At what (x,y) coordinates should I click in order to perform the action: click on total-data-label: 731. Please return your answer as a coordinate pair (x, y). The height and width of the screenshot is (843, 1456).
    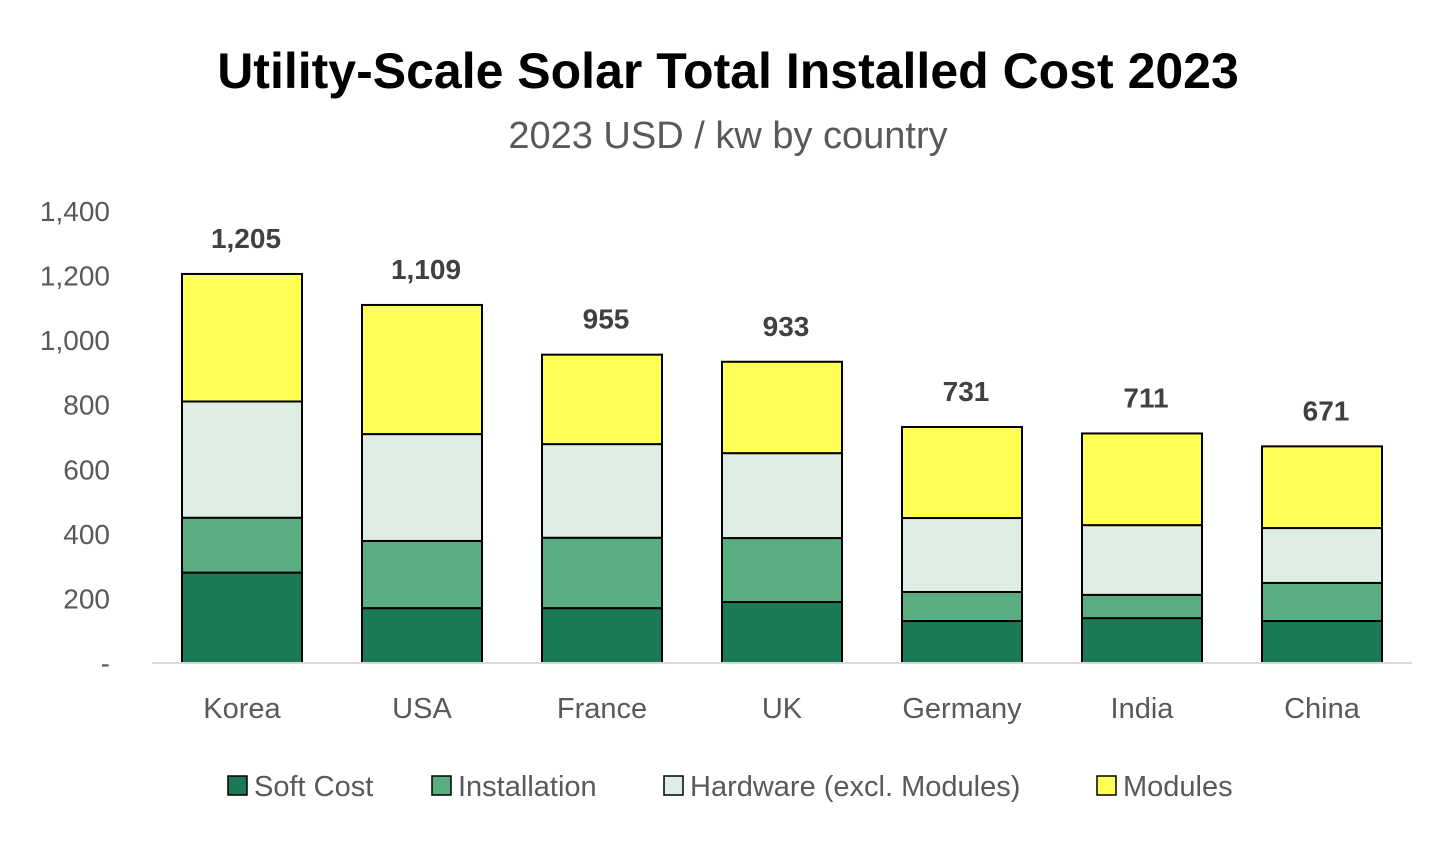
    Looking at the image, I should click on (966, 391).